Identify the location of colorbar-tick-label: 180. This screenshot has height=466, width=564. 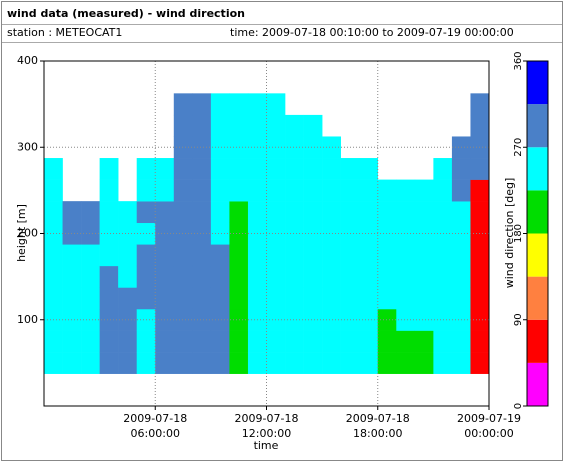
(518, 233).